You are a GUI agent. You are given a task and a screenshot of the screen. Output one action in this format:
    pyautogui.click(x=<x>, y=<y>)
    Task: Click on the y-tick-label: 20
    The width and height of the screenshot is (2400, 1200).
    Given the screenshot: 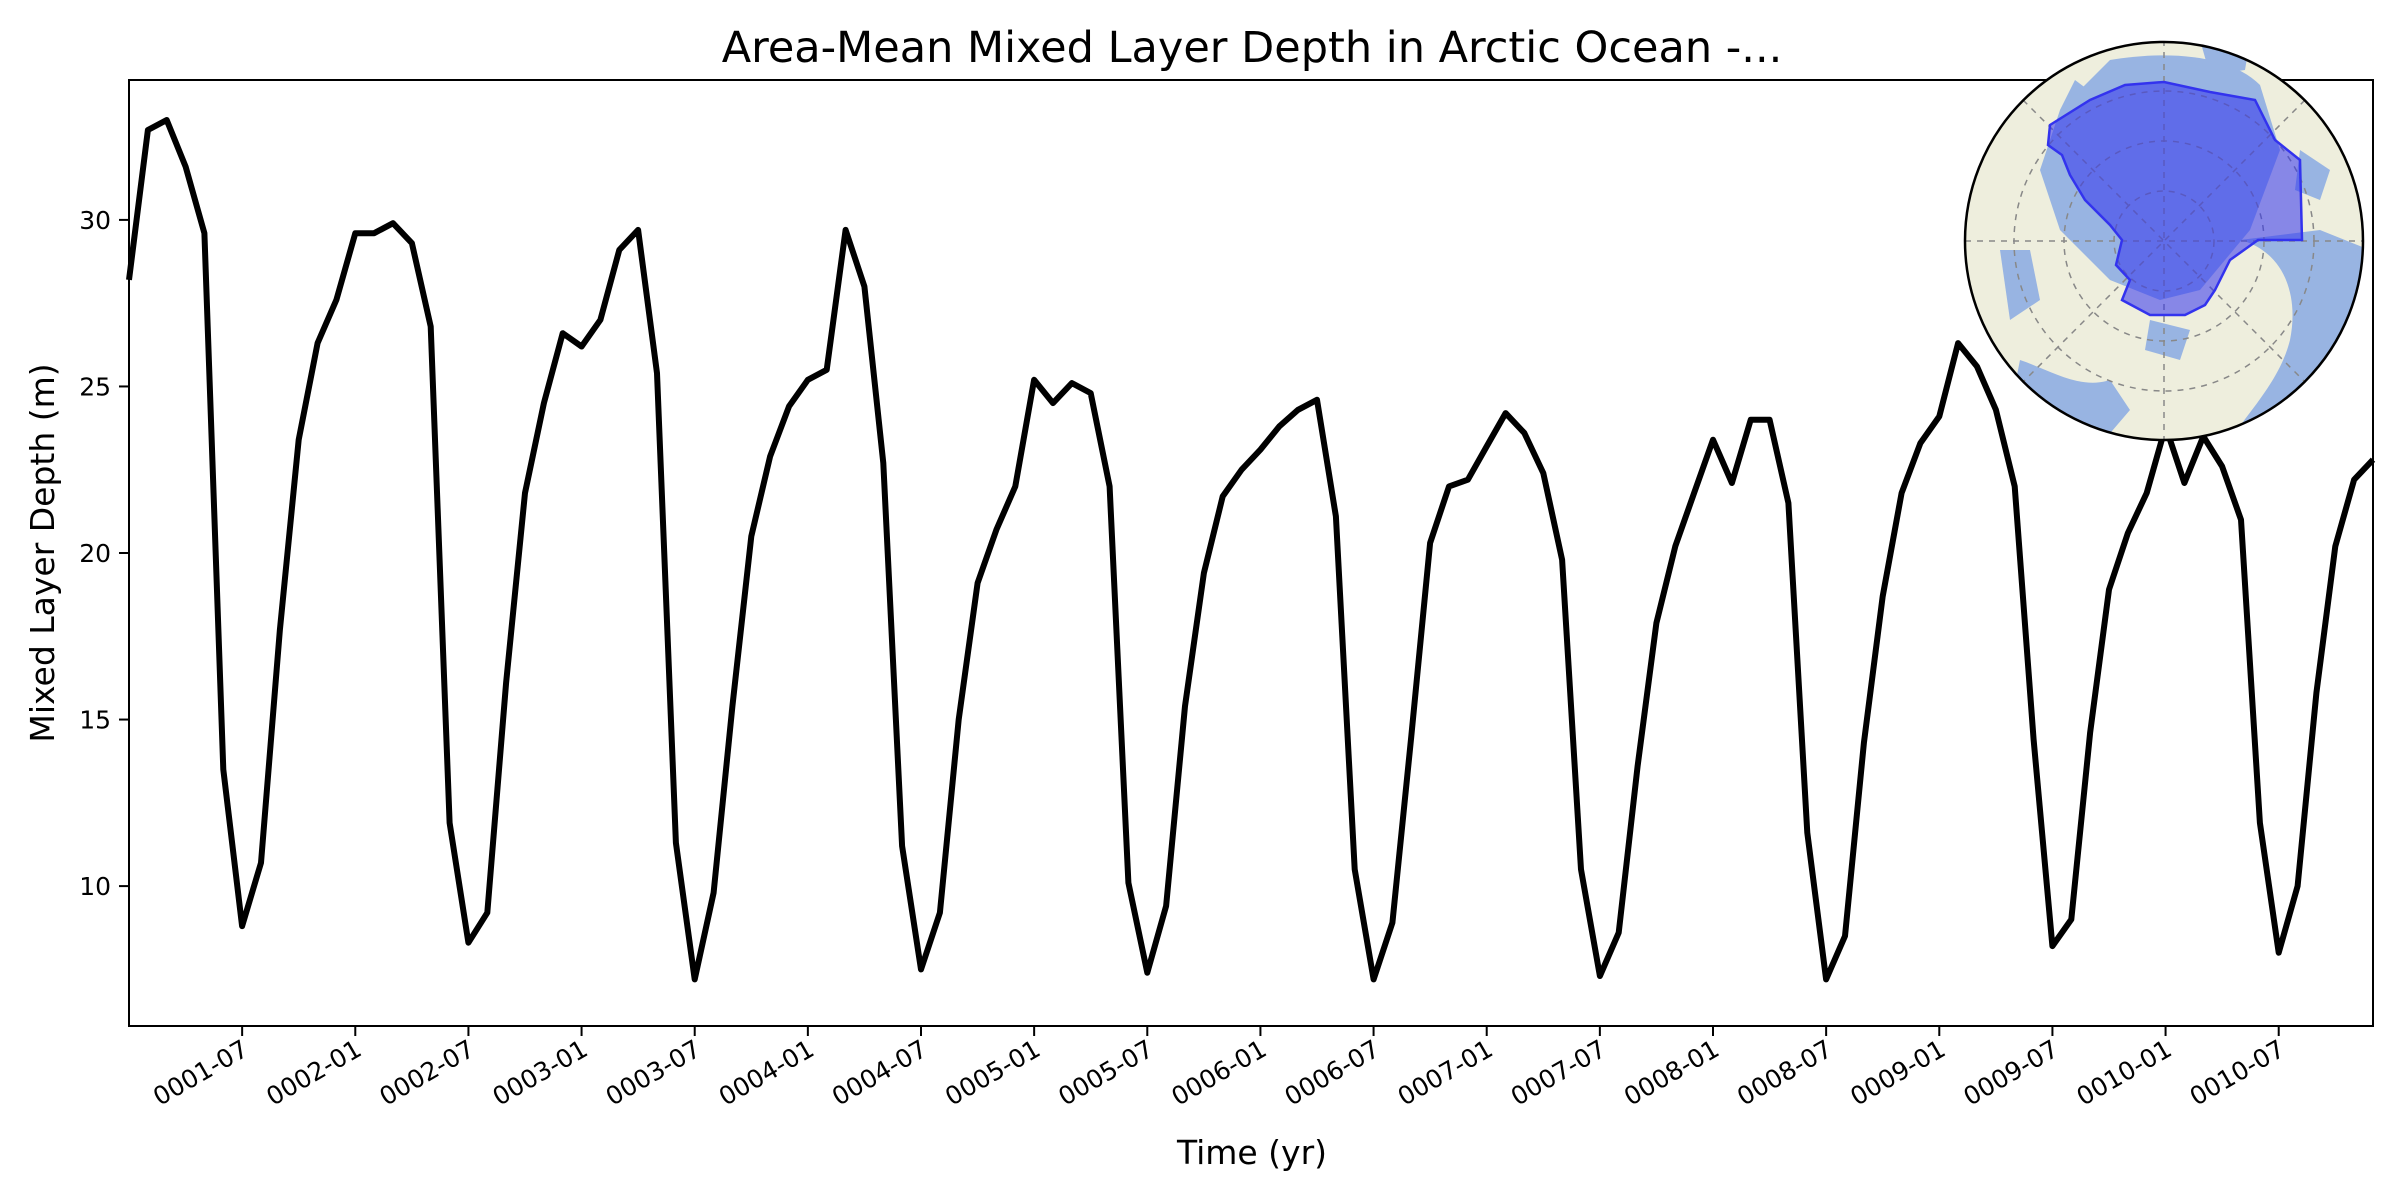 What is the action you would take?
    pyautogui.click(x=95, y=553)
    